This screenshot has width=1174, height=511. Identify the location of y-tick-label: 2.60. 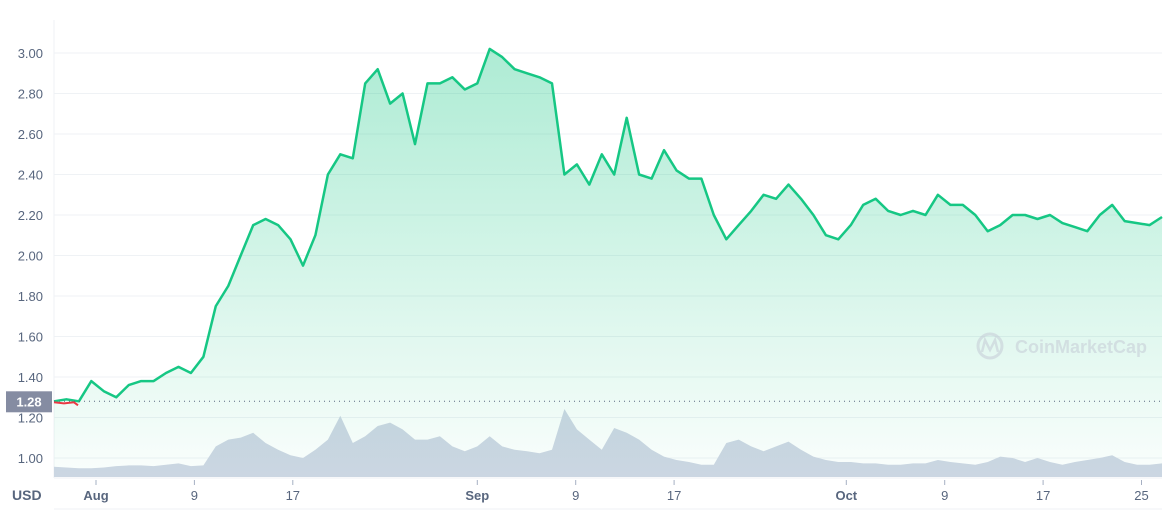
(30, 134).